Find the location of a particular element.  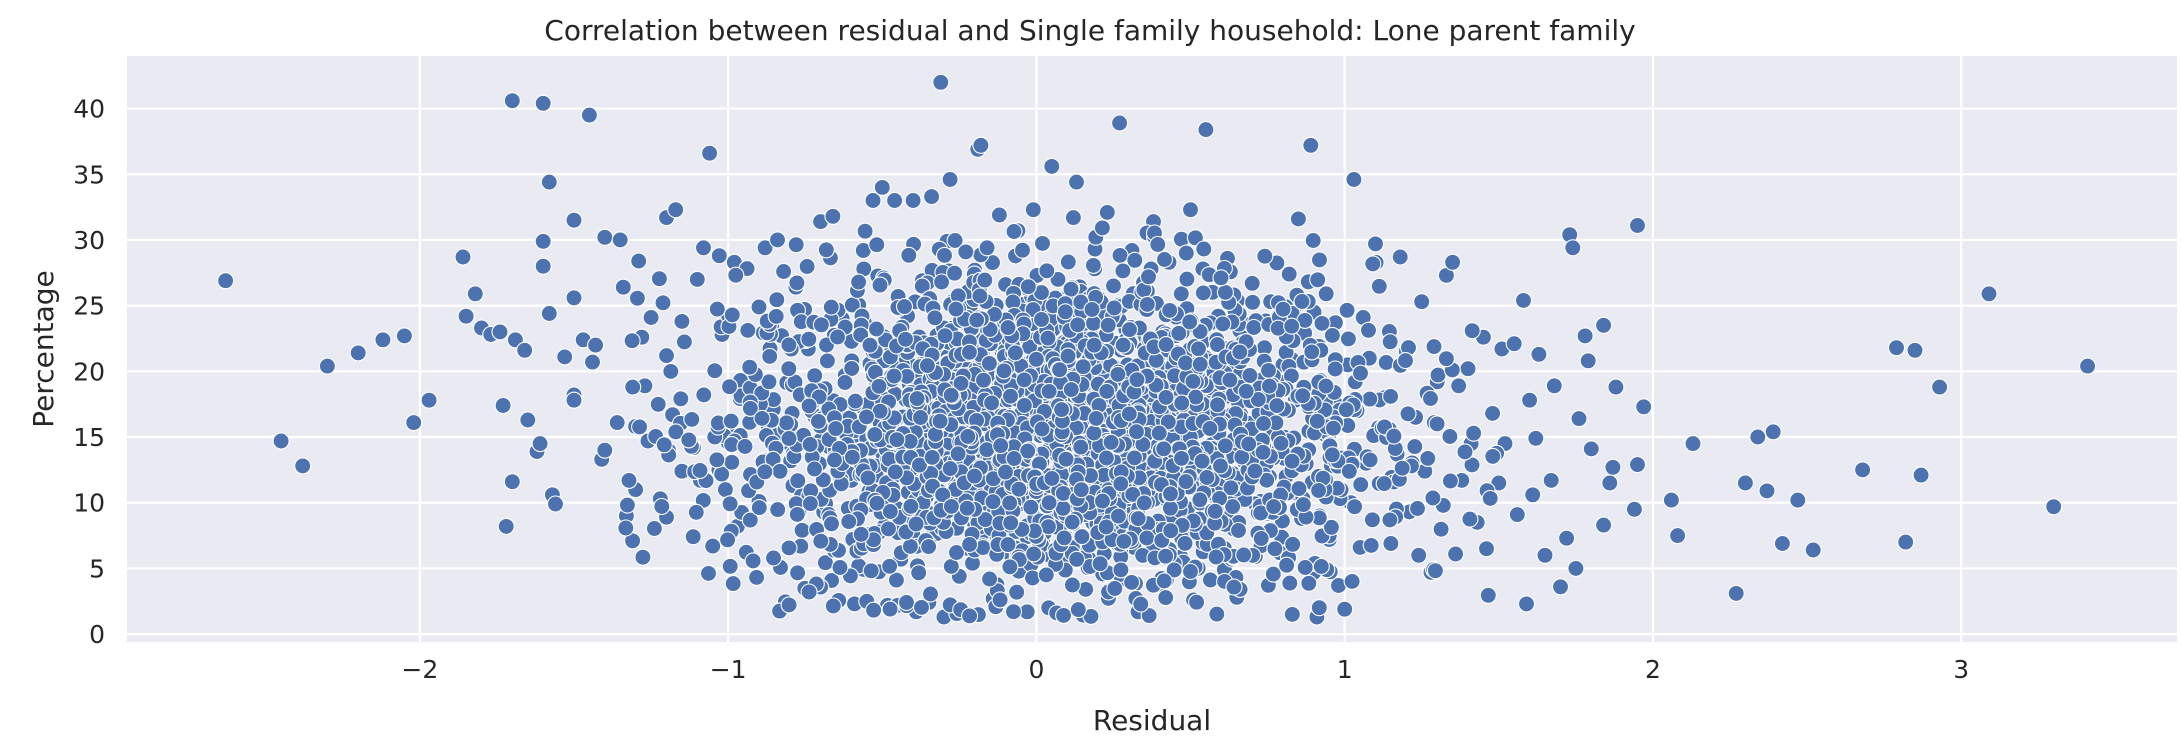

y-tick-label: 0 is located at coordinates (97, 634).